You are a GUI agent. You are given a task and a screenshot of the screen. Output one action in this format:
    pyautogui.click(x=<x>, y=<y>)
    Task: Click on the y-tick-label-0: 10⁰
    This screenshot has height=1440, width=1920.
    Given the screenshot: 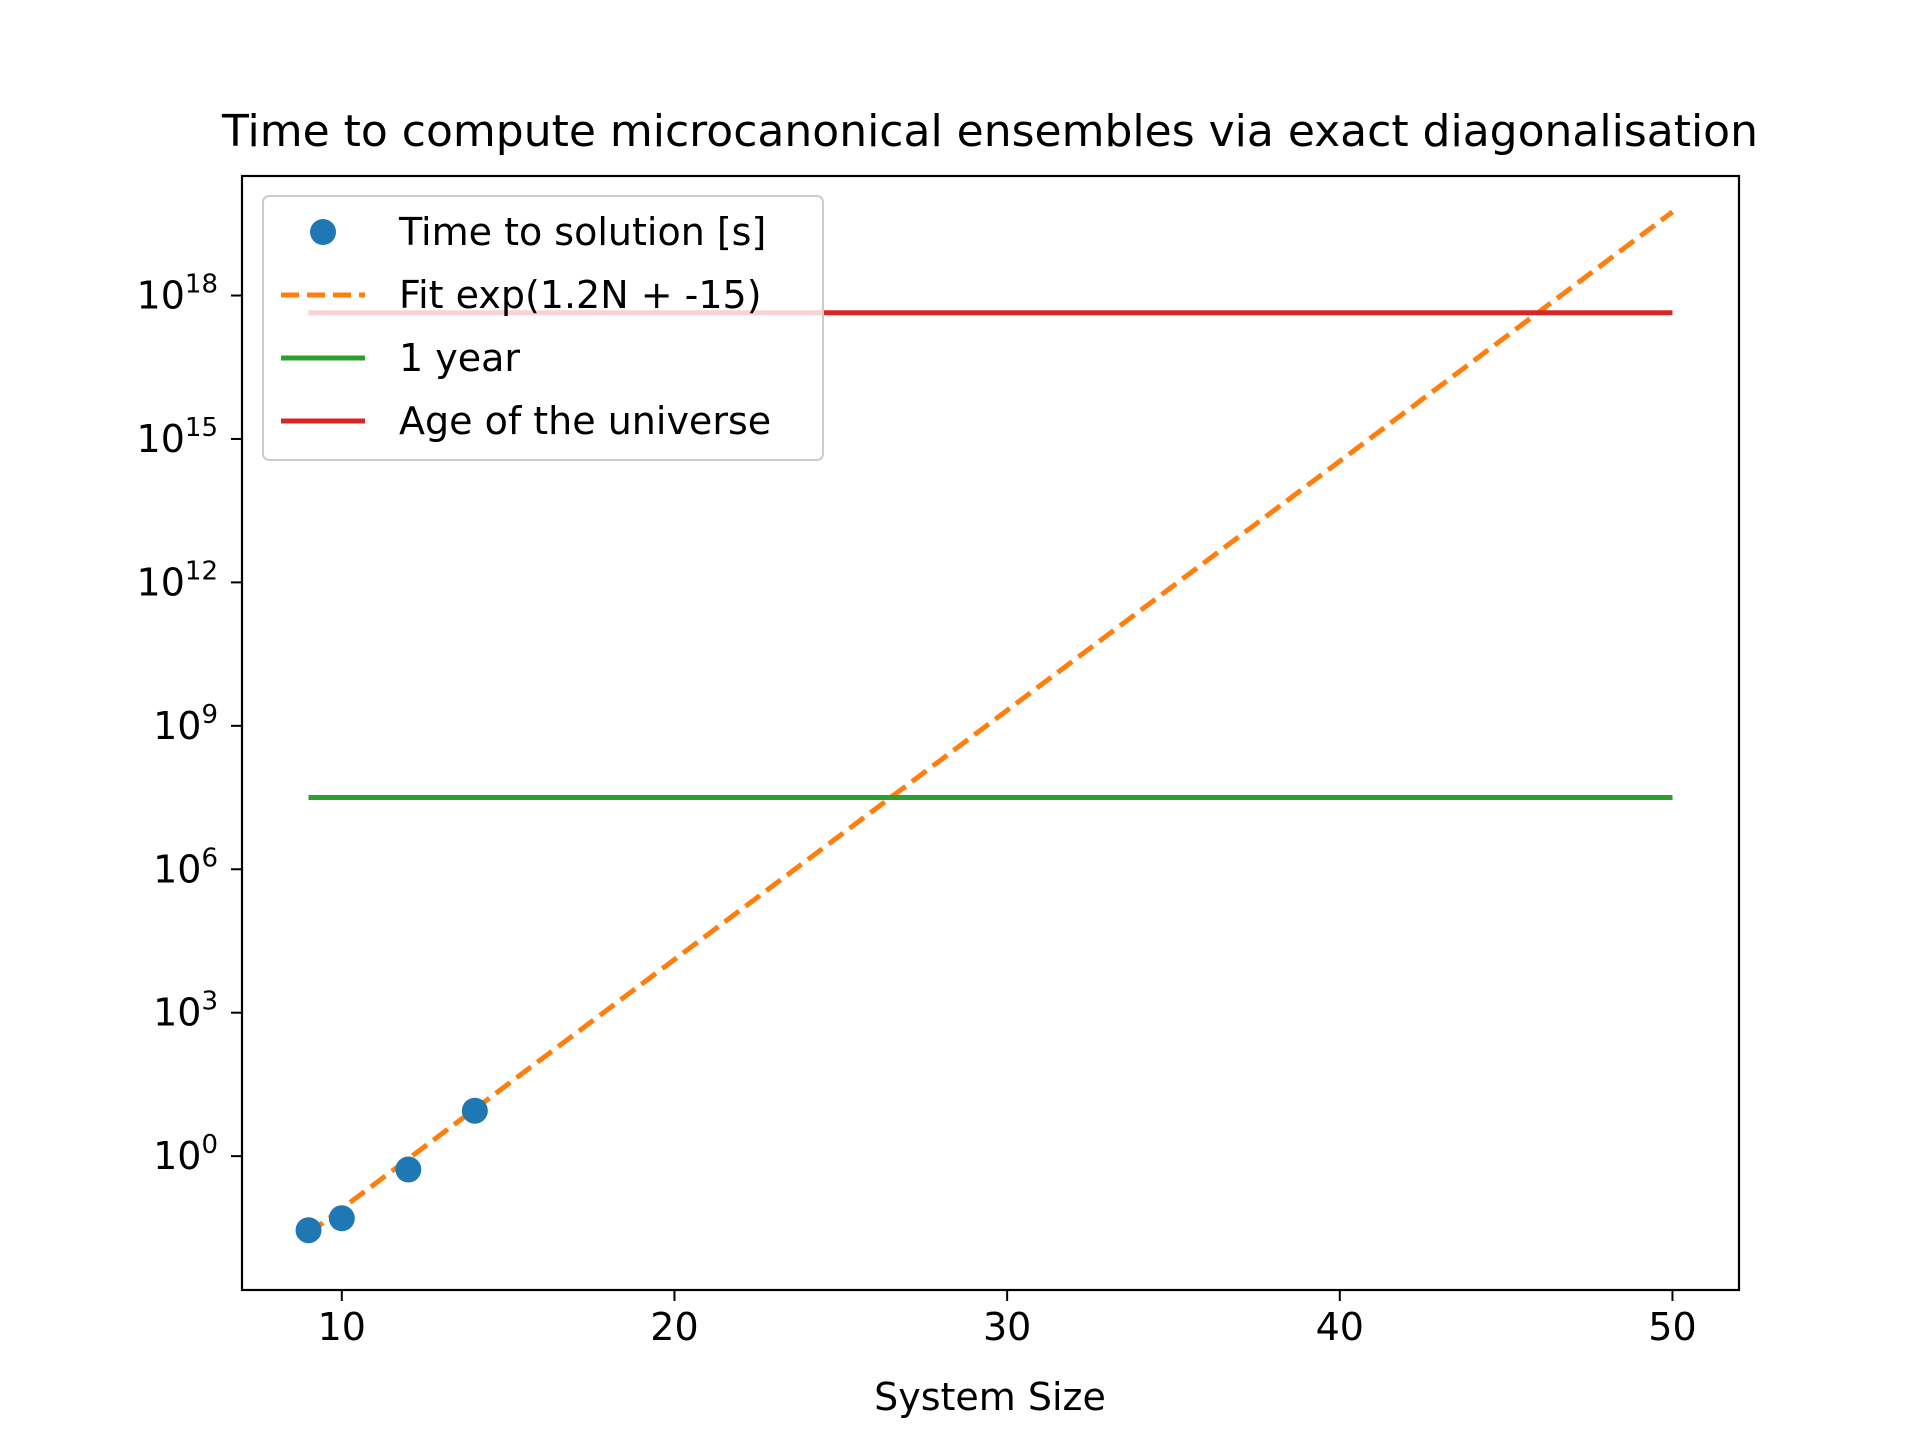 What is the action you would take?
    pyautogui.click(x=185, y=1154)
    